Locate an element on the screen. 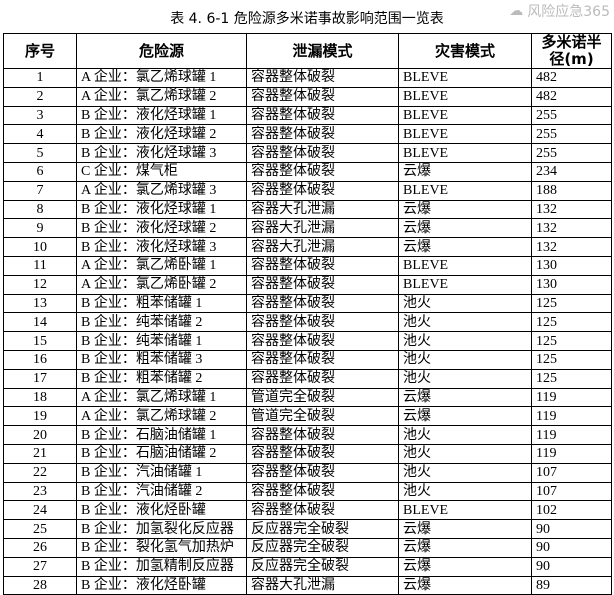  row-hazard-source: C 企业：煤气柜 is located at coordinates (161, 171).